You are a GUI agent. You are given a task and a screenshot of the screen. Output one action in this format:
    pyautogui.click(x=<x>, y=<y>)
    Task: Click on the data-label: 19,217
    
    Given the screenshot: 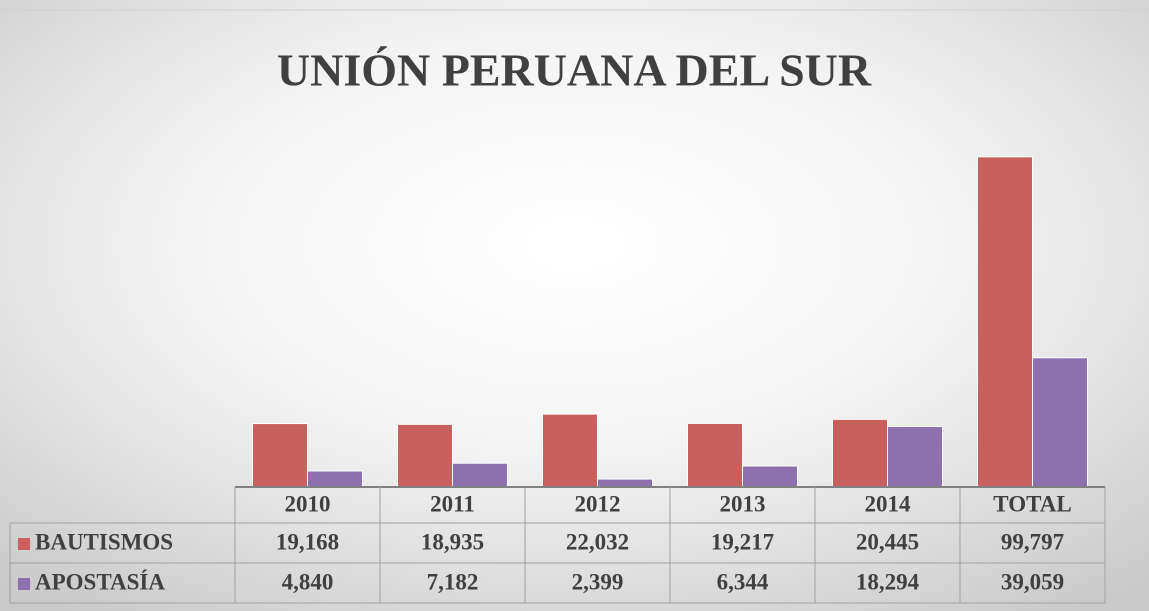 What is the action you would take?
    pyautogui.click(x=742, y=541)
    